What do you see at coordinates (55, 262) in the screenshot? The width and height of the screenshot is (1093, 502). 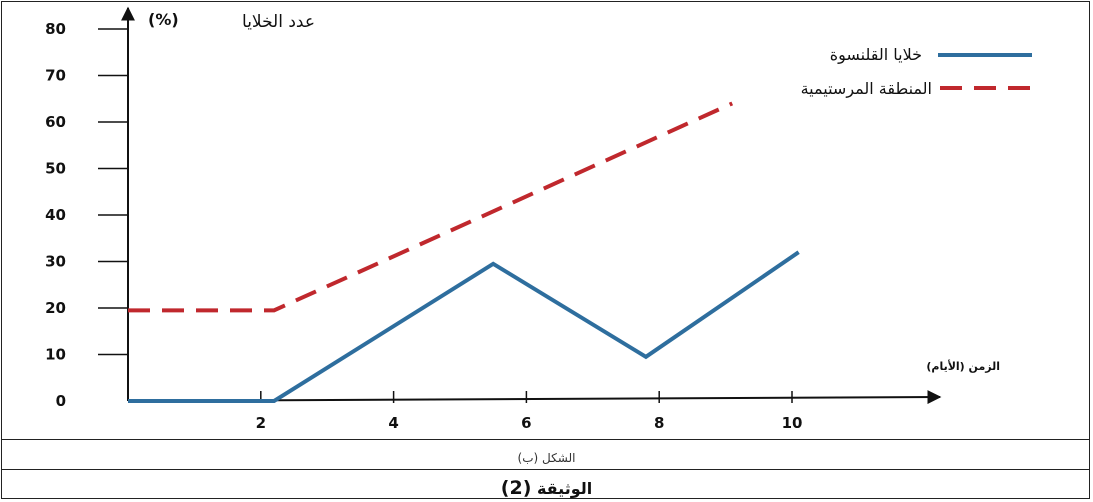 I see `y-tick-label: 30` at bounding box center [55, 262].